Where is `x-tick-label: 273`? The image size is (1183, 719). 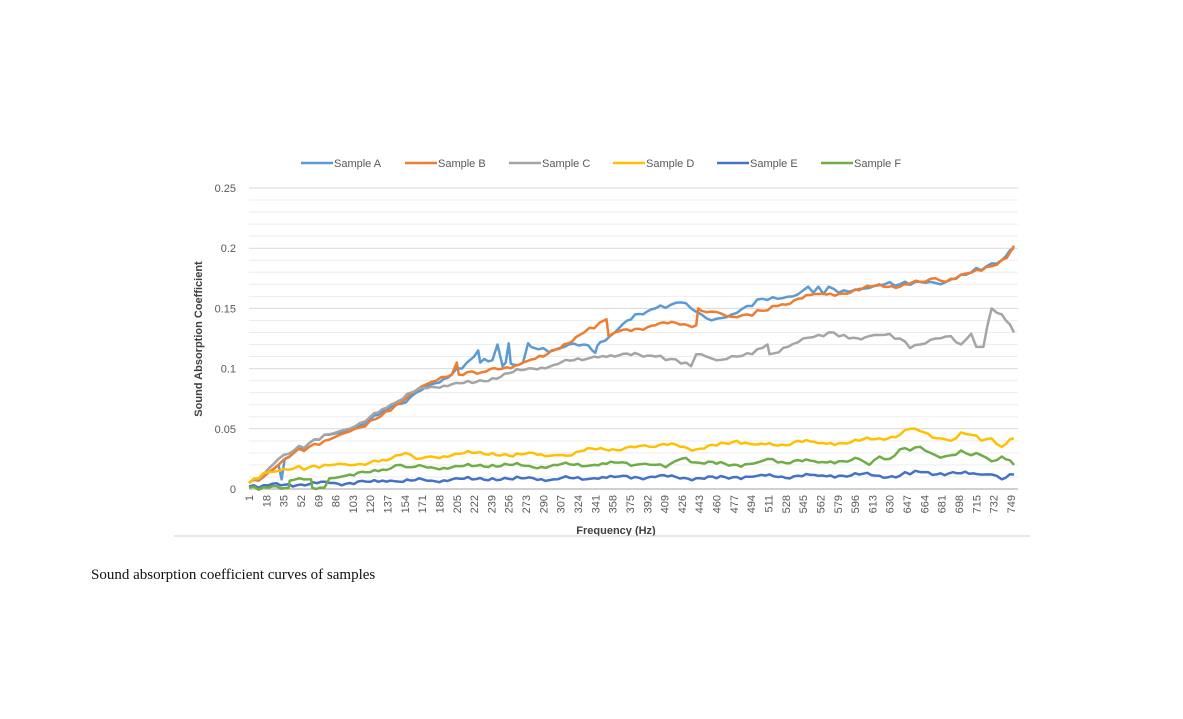
x-tick-label: 273 is located at coordinates (527, 504).